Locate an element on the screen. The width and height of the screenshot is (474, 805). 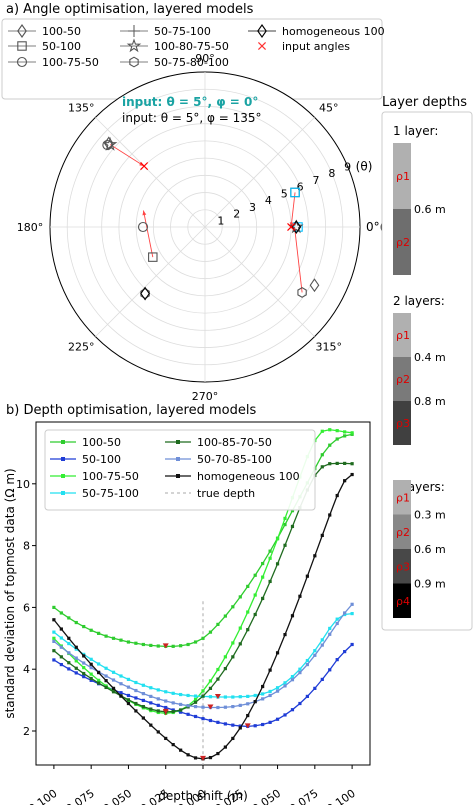
legend-text-2: 100-75-50 is located at coordinates (110, 476).